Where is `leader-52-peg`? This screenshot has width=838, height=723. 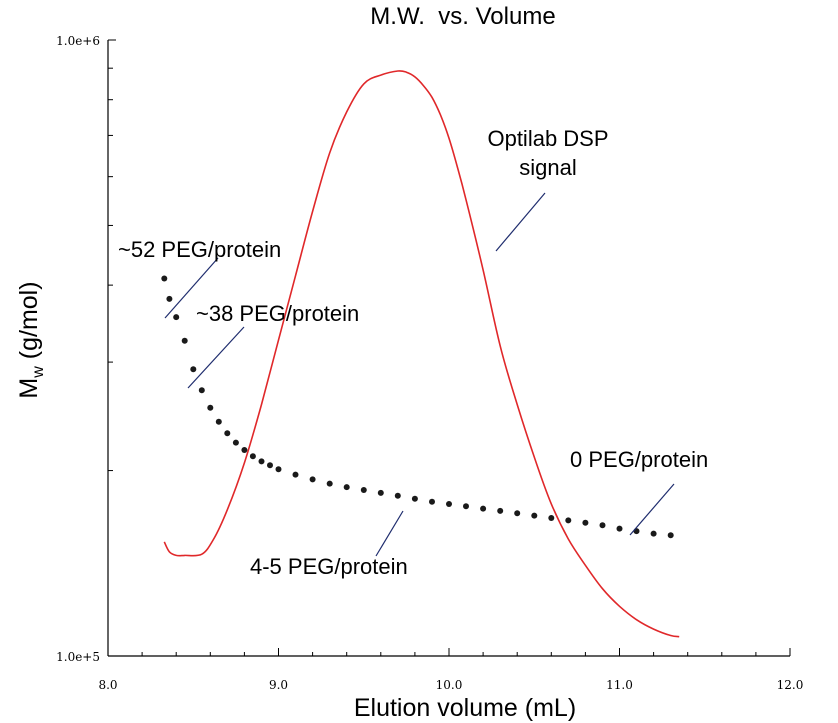 leader-52-peg is located at coordinates (191, 288).